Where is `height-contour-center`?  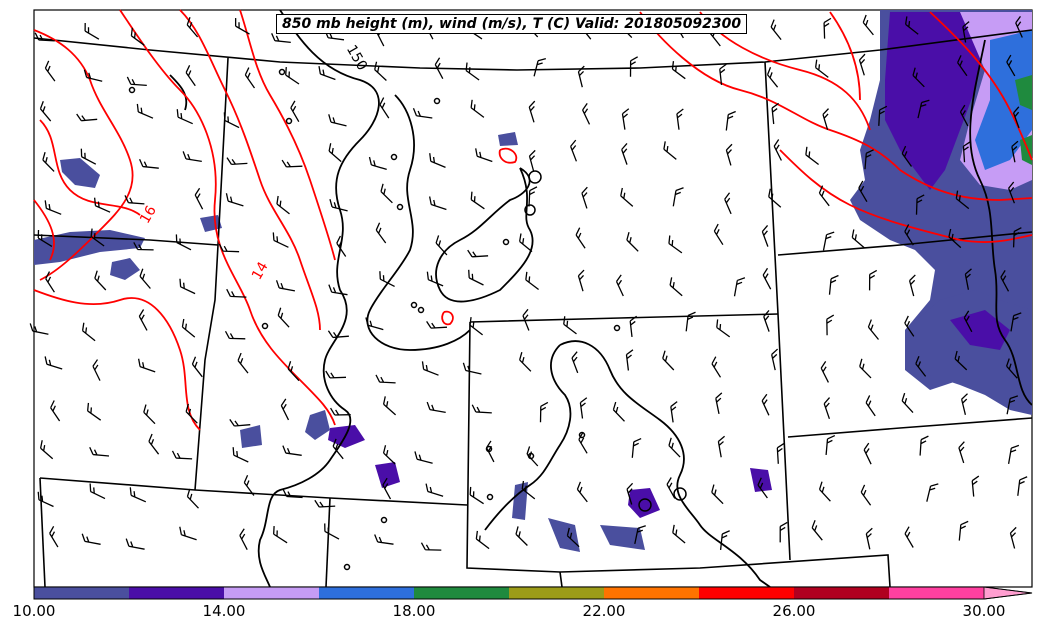
height-contour-center is located at coordinates (418, 222).